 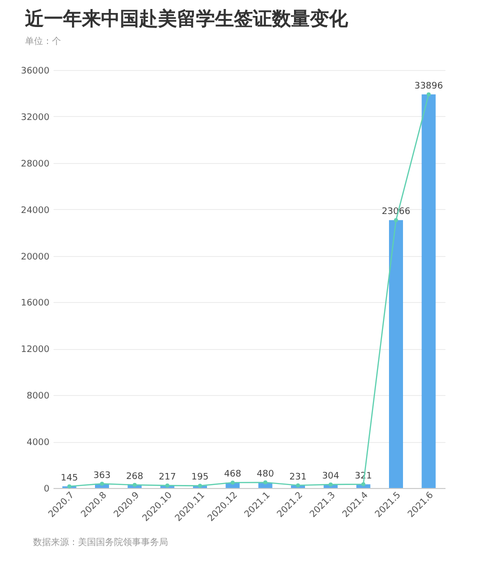 What do you see at coordinates (47, 489) in the screenshot?
I see `y-tick-label: 0` at bounding box center [47, 489].